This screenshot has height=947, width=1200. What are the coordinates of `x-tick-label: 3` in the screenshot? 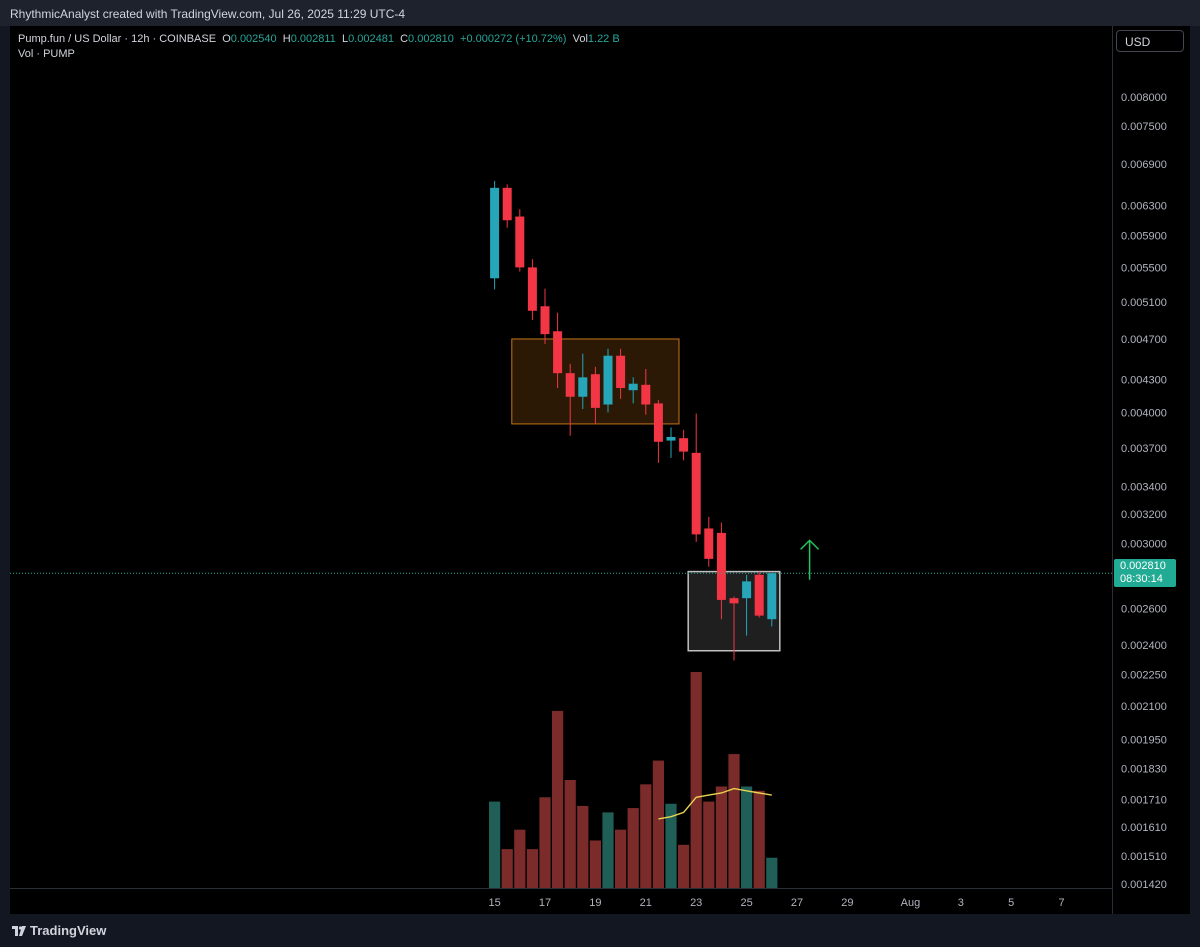 It's located at (961, 903).